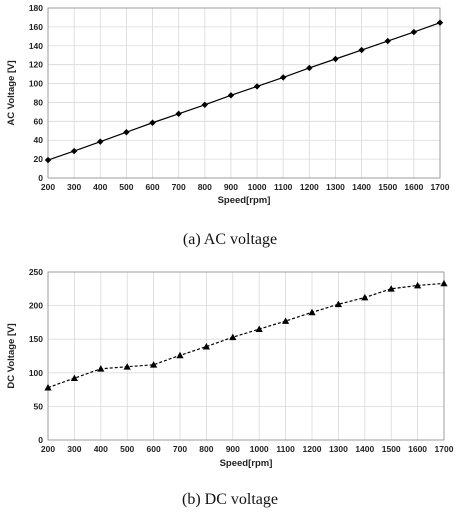 The height and width of the screenshot is (516, 460). What do you see at coordinates (39, 121) in the screenshot?
I see `y-tick-label: 60` at bounding box center [39, 121].